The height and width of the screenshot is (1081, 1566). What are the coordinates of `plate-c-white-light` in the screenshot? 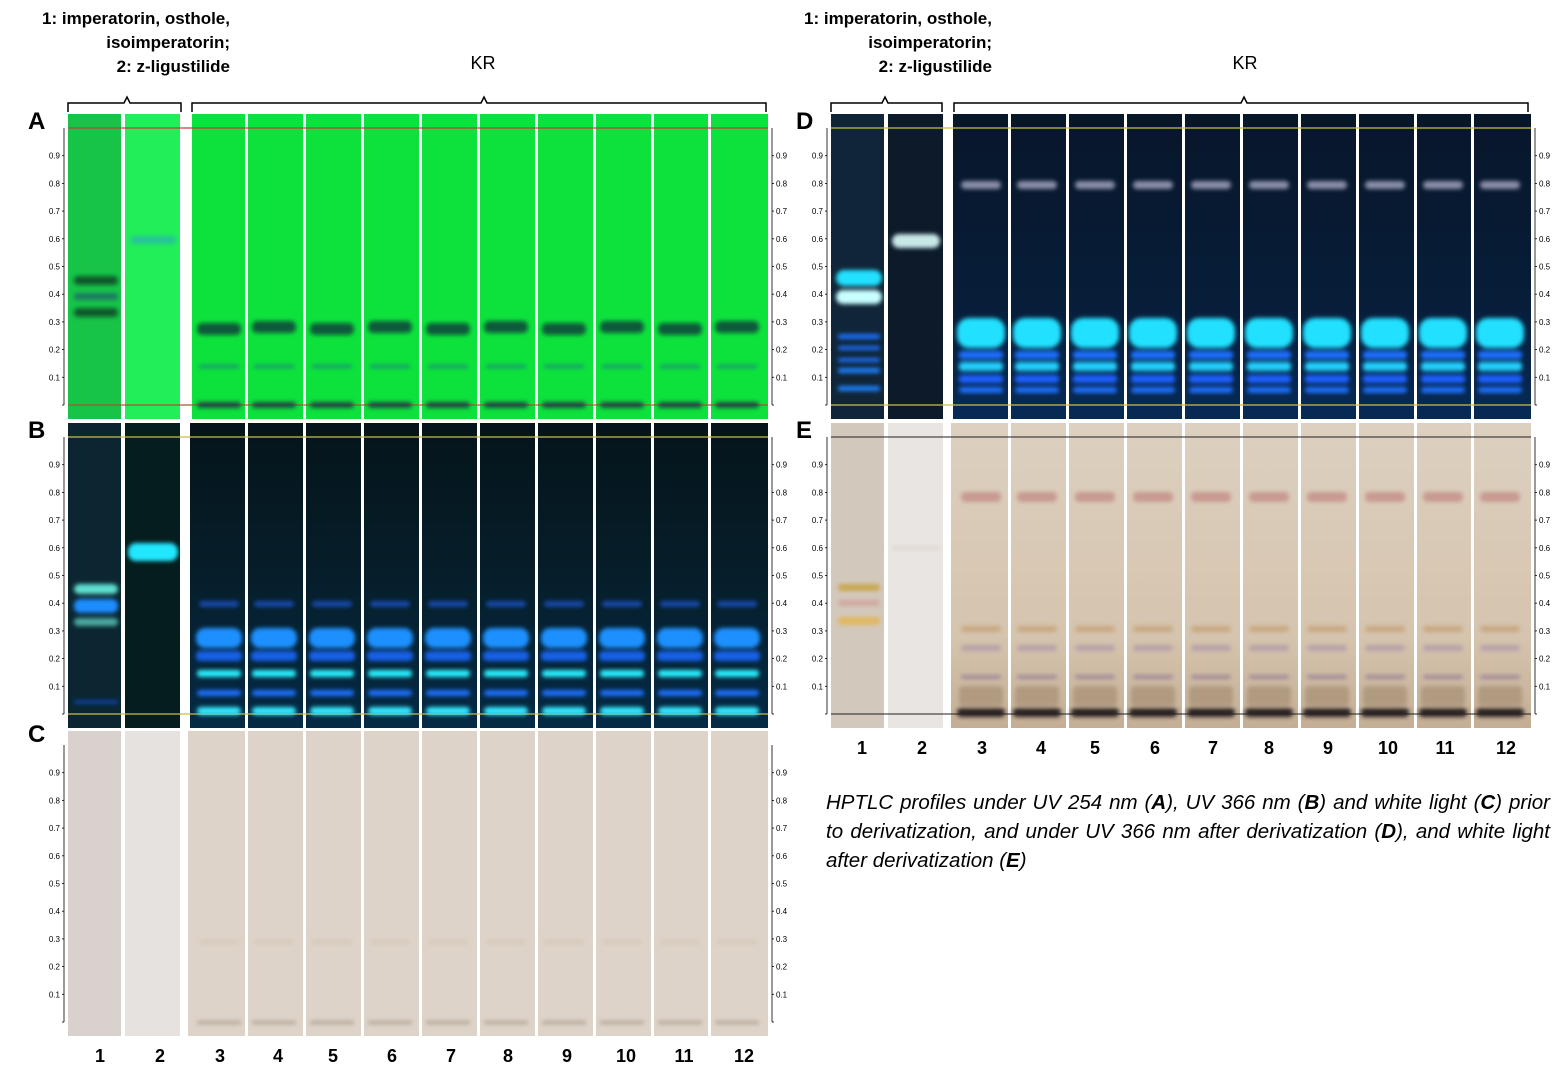 It's located at (418, 883).